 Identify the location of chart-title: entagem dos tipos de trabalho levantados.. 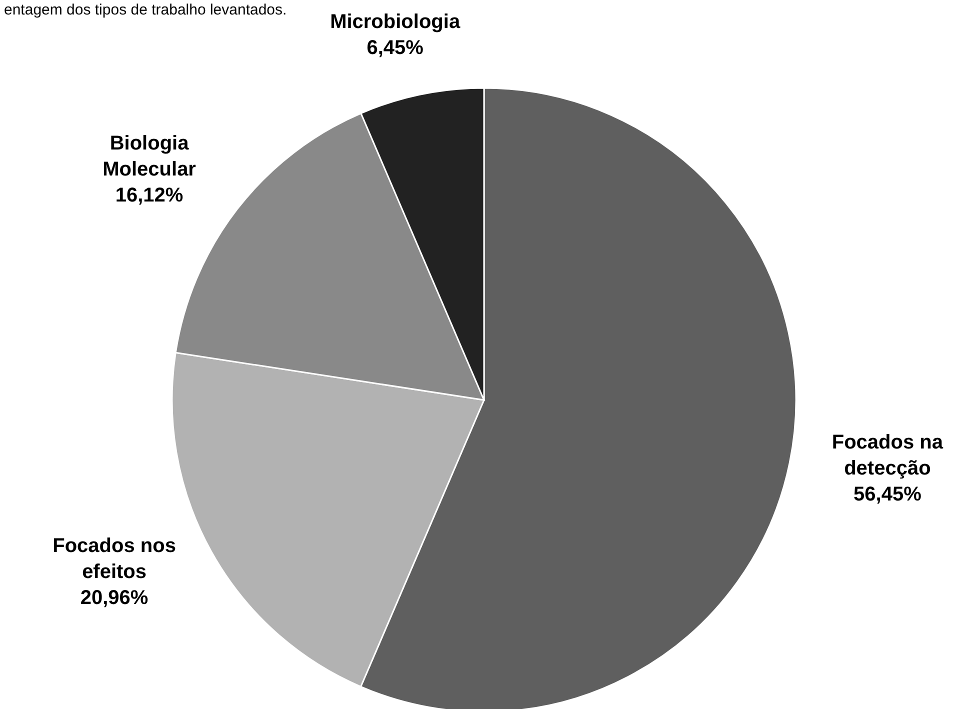
(145, 9).